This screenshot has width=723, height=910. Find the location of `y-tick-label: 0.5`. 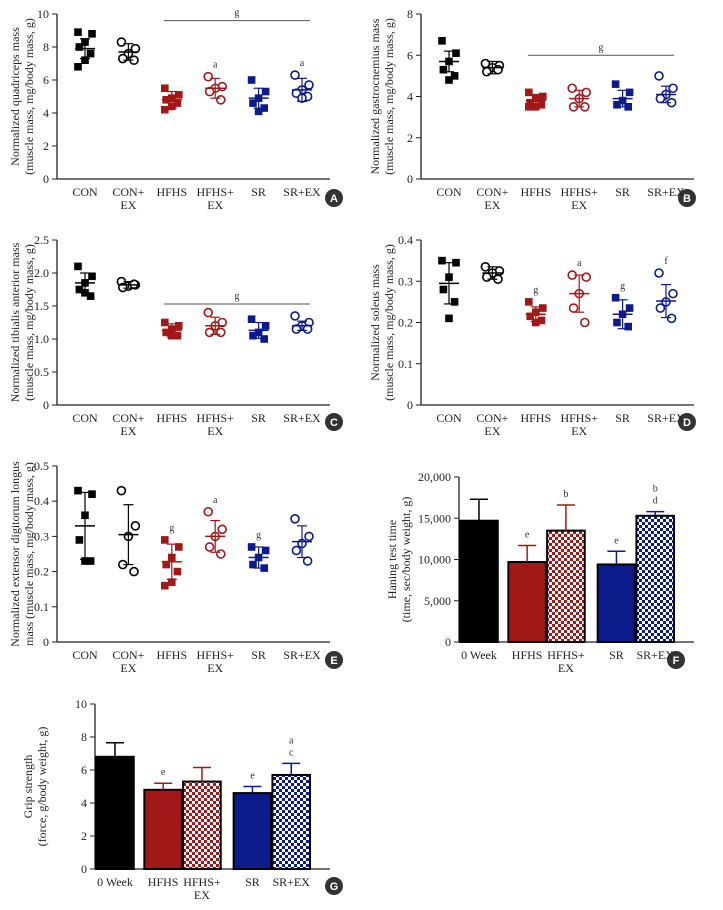

y-tick-label: 0.5 is located at coordinates (41, 372).